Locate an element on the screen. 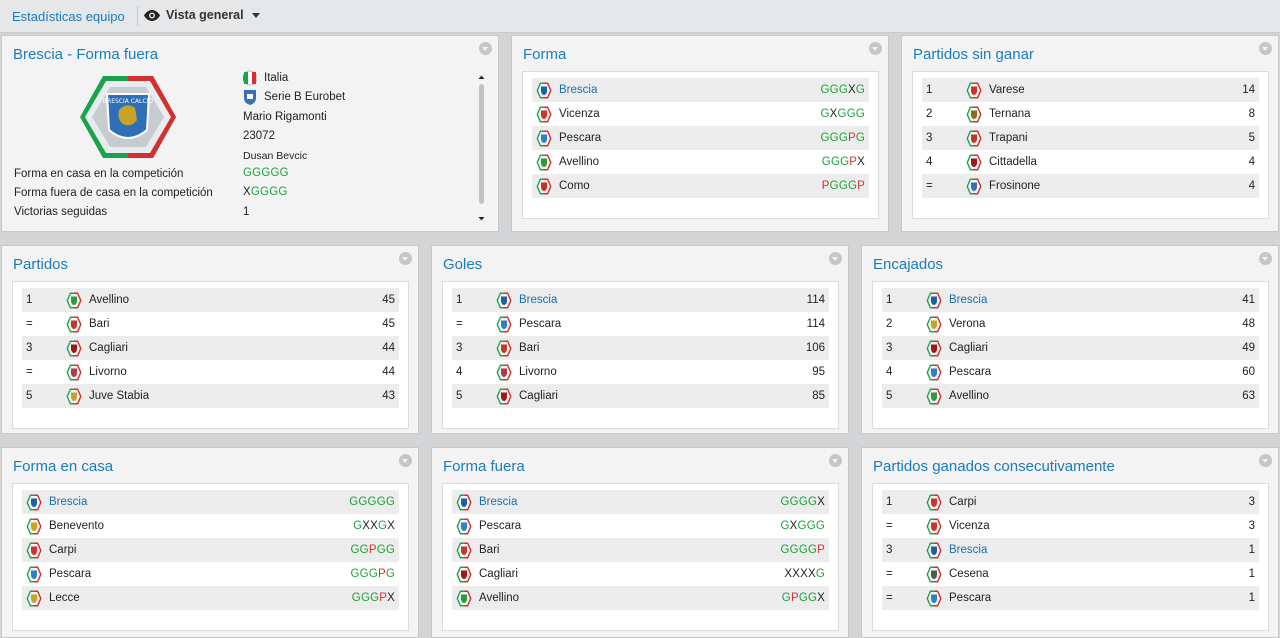 This screenshot has width=1280, height=638. list-row: Como PGGGP is located at coordinates (700, 186).